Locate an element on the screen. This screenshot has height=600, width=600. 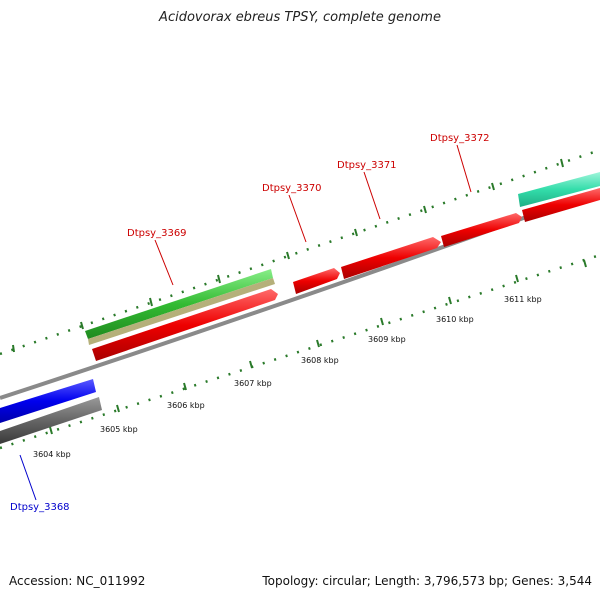
scale-label-3608: 3608 kbp is located at coordinates (320, 360).